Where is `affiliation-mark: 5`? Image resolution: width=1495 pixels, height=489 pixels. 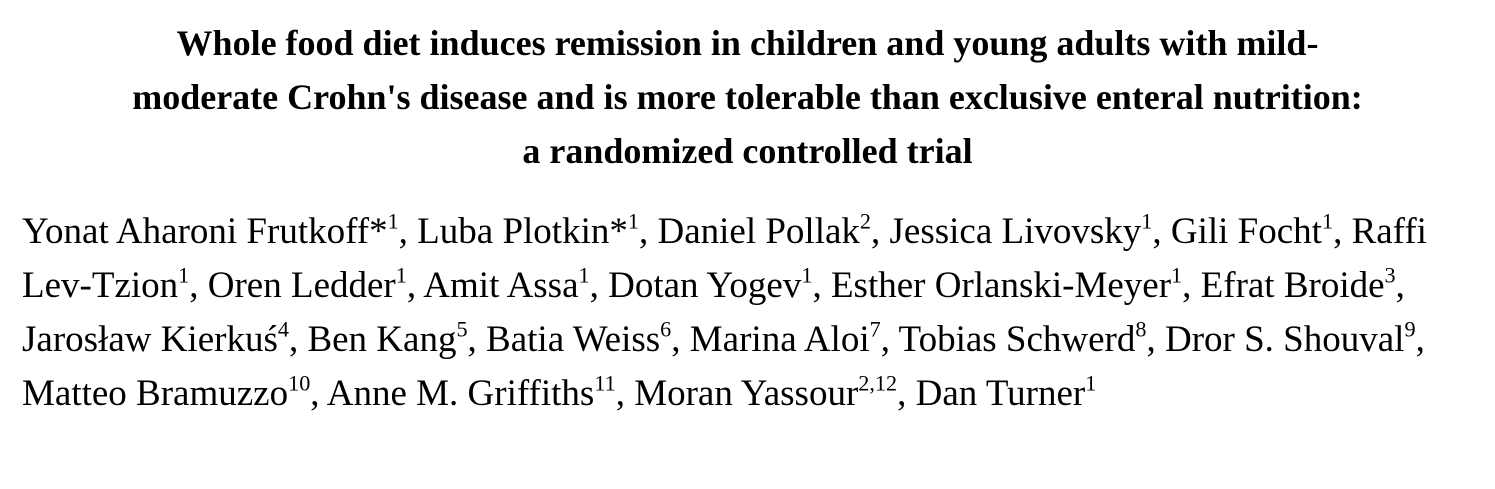 affiliation-mark: 5 is located at coordinates (462, 329).